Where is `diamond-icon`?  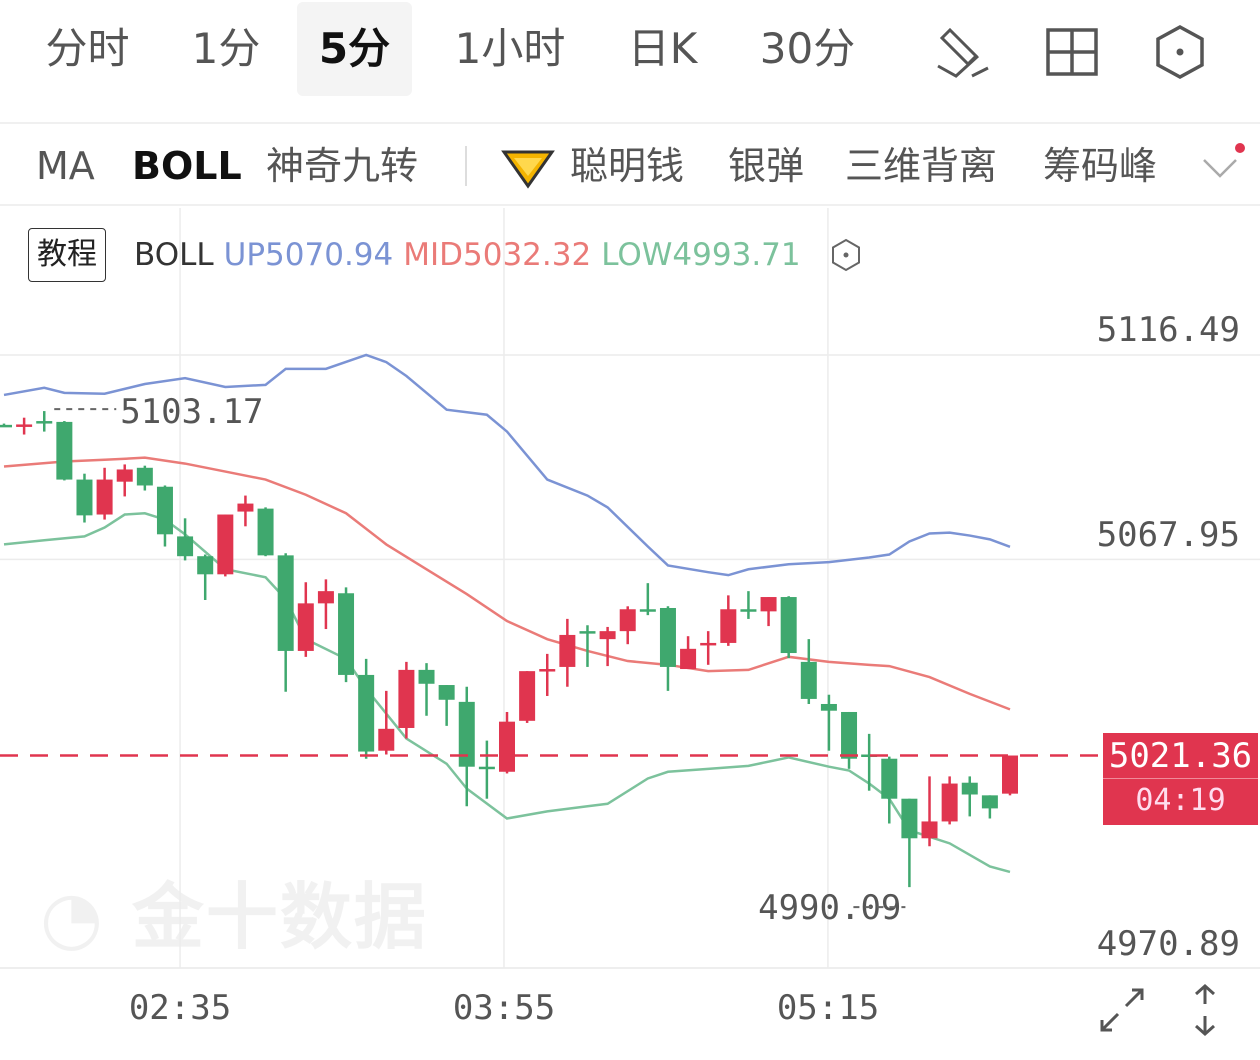 diamond-icon is located at coordinates (528, 169).